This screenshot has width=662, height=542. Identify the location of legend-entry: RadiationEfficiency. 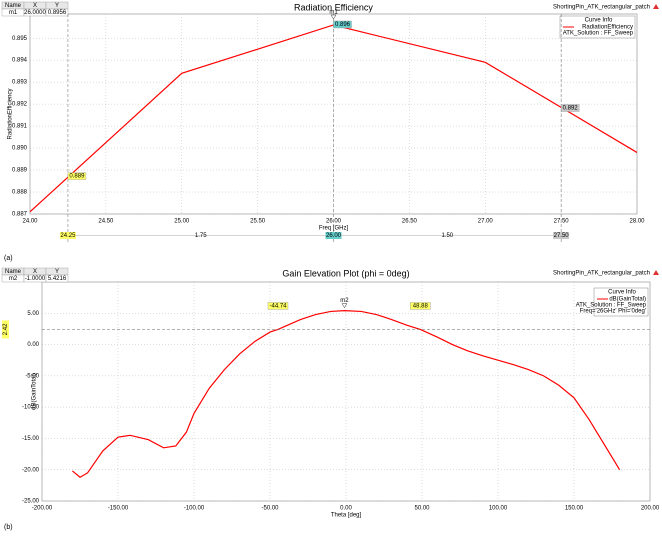
(607, 28).